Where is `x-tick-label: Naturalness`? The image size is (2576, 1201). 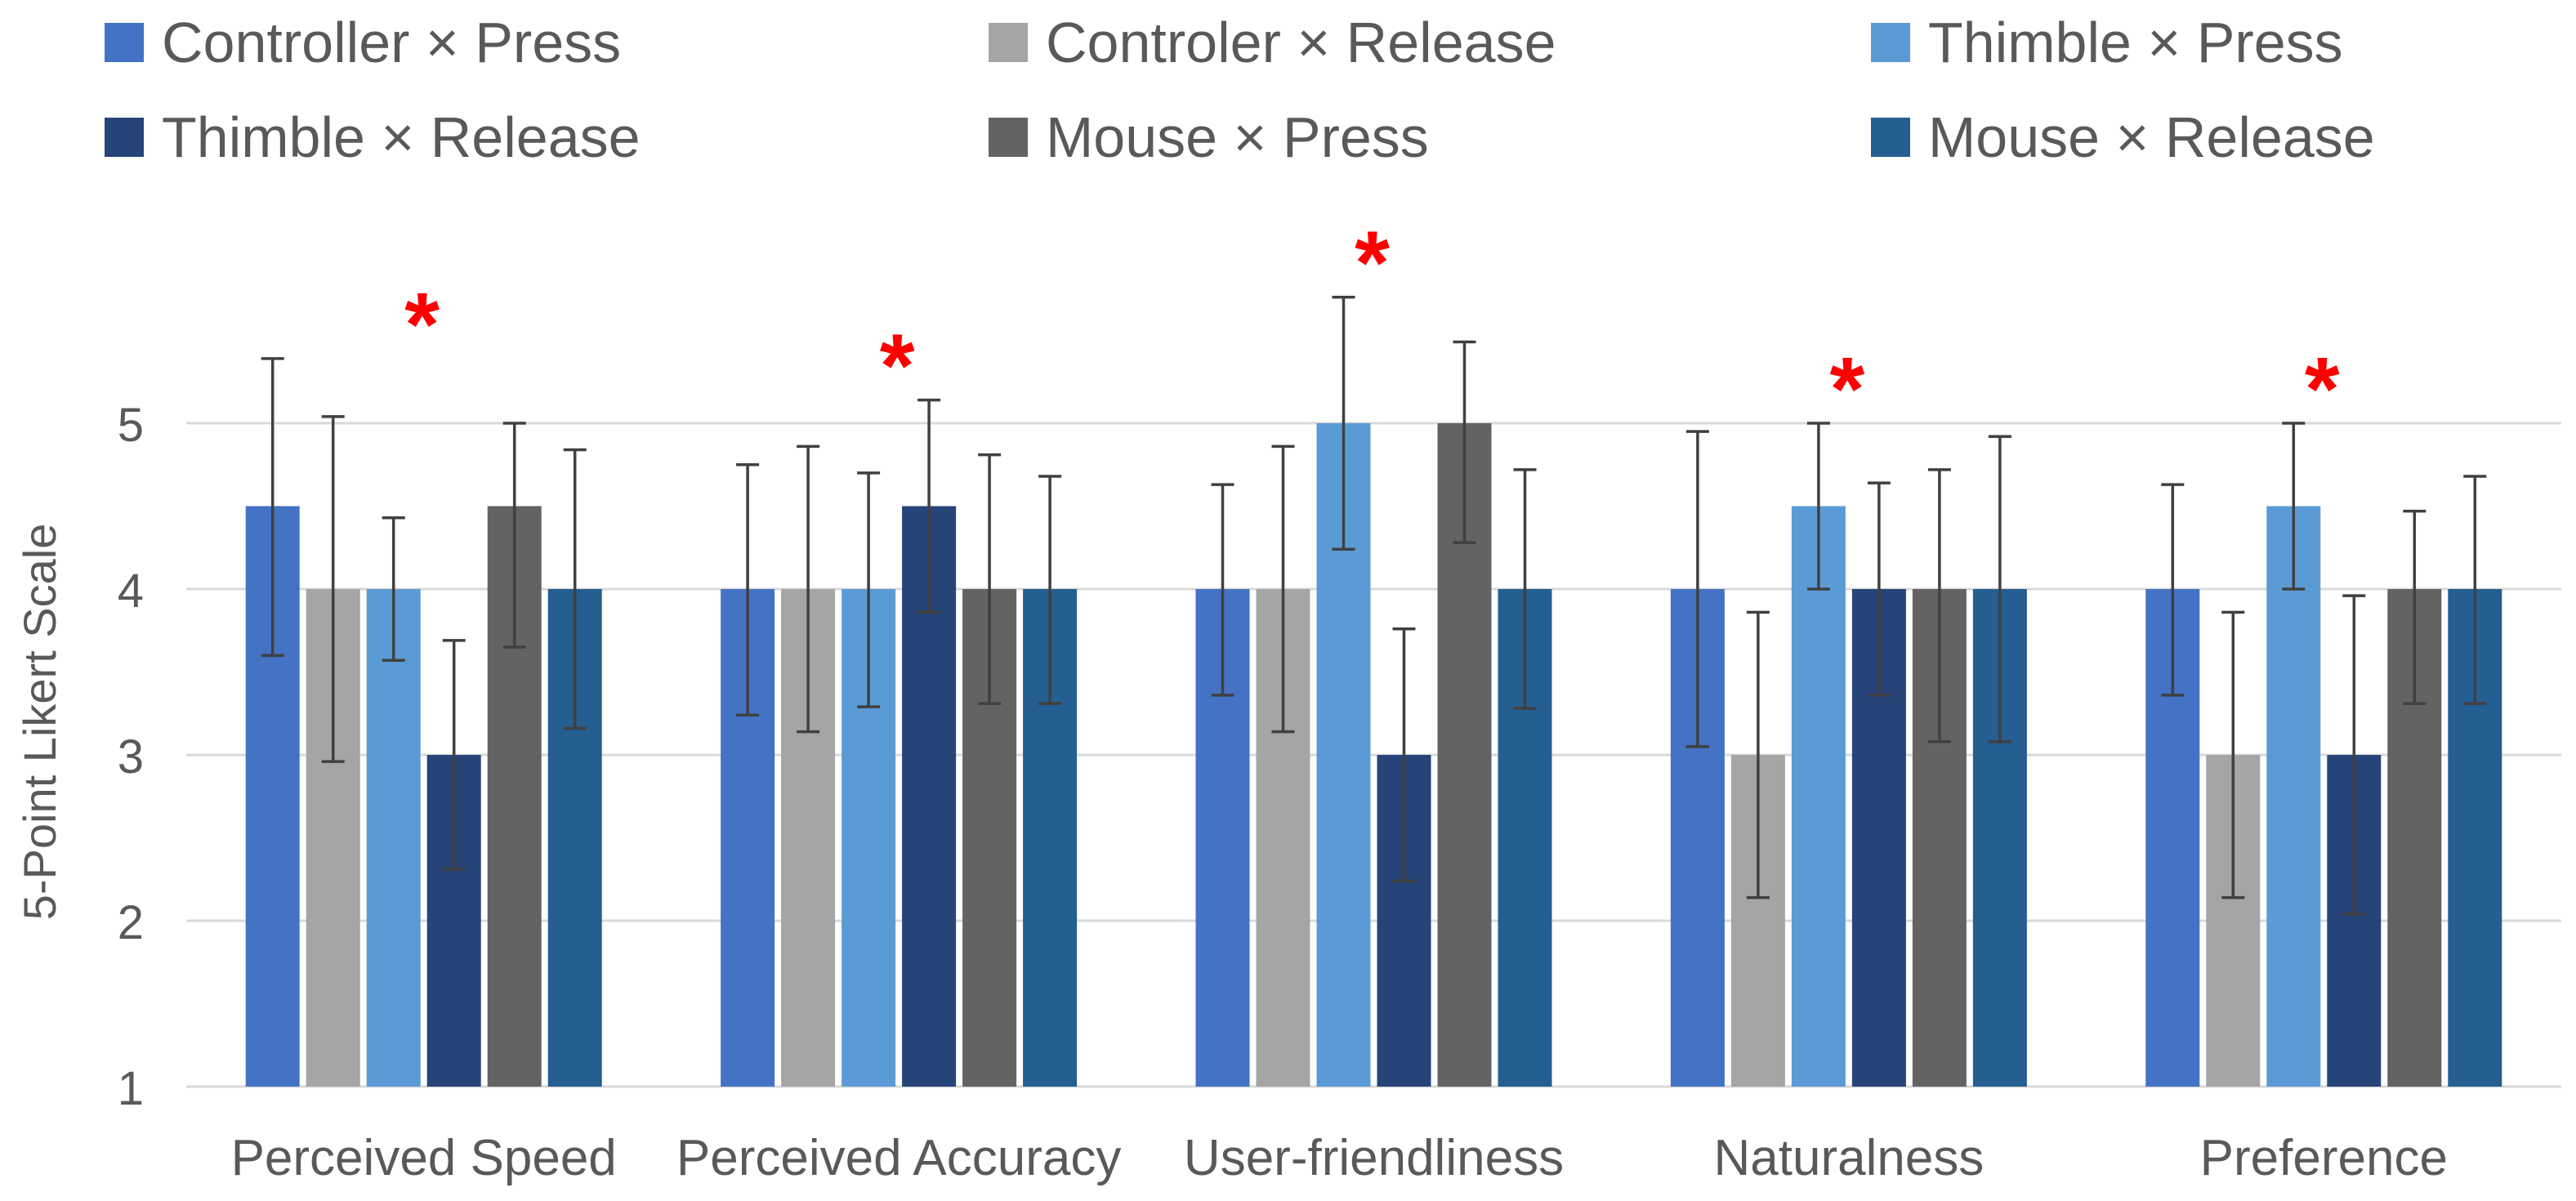 x-tick-label: Naturalness is located at coordinates (1848, 1158).